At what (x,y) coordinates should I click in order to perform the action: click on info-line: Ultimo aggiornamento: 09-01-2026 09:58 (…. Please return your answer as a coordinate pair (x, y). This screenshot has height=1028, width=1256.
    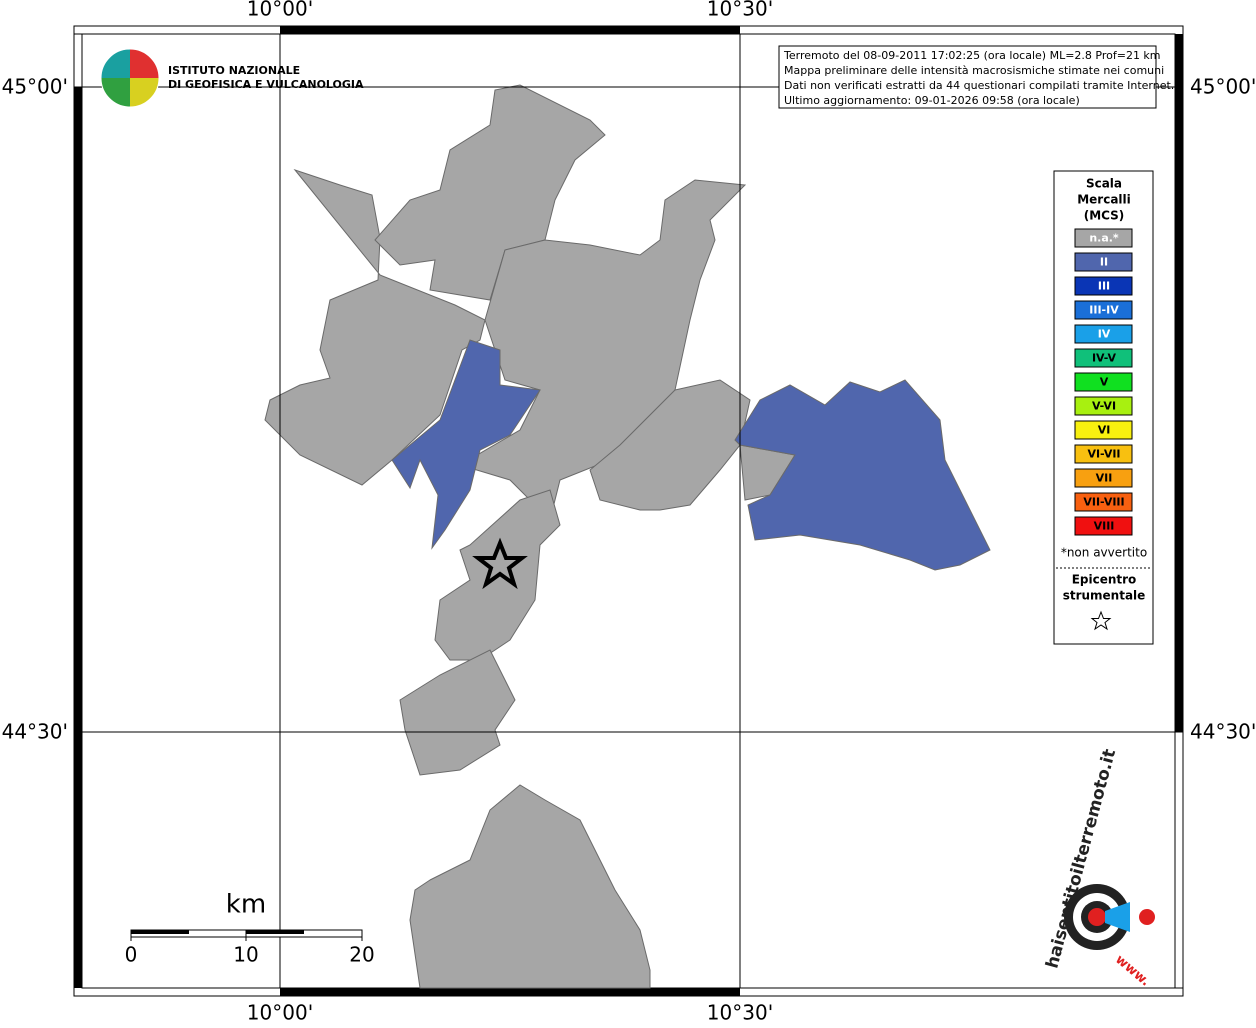
    Looking at the image, I should click on (932, 100).